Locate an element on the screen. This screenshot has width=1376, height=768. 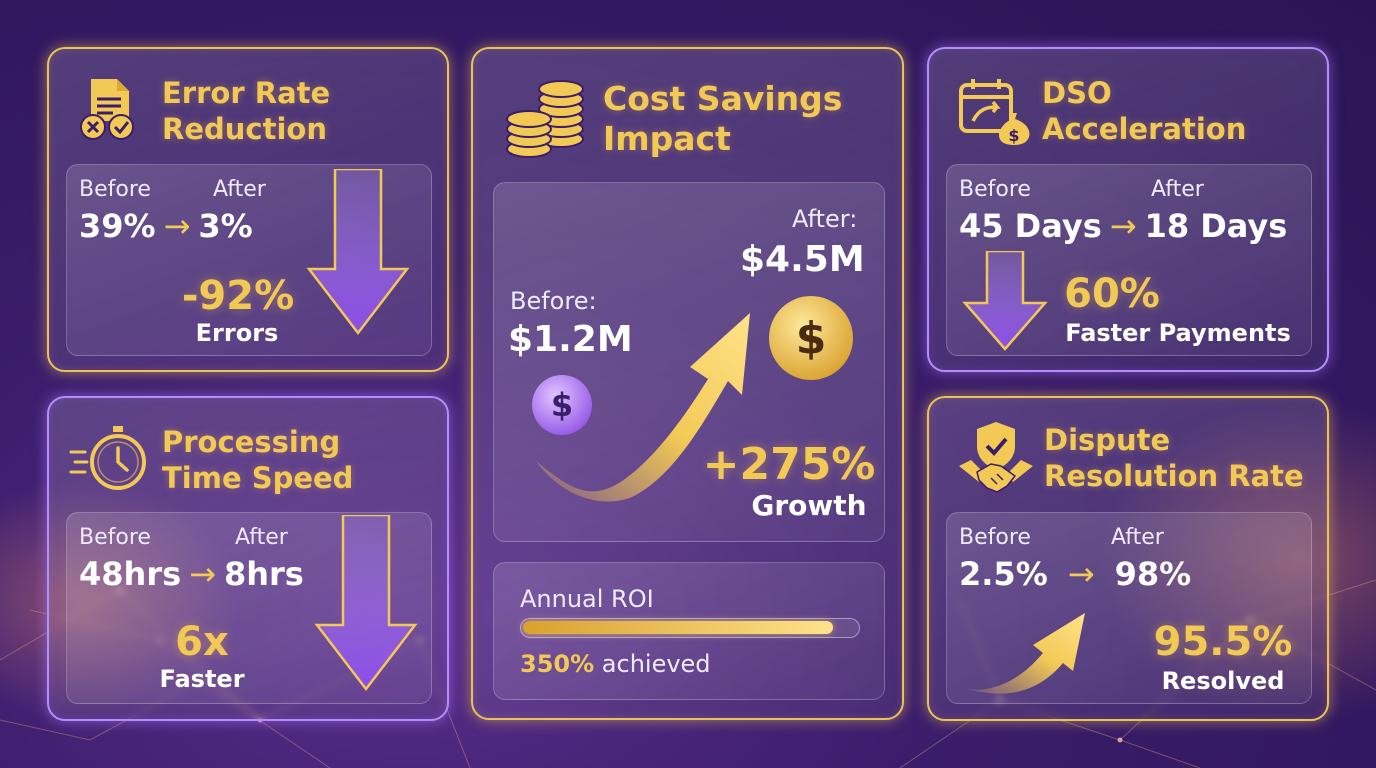
dispute-values: 2.5% → 98% is located at coordinates (1075, 574).